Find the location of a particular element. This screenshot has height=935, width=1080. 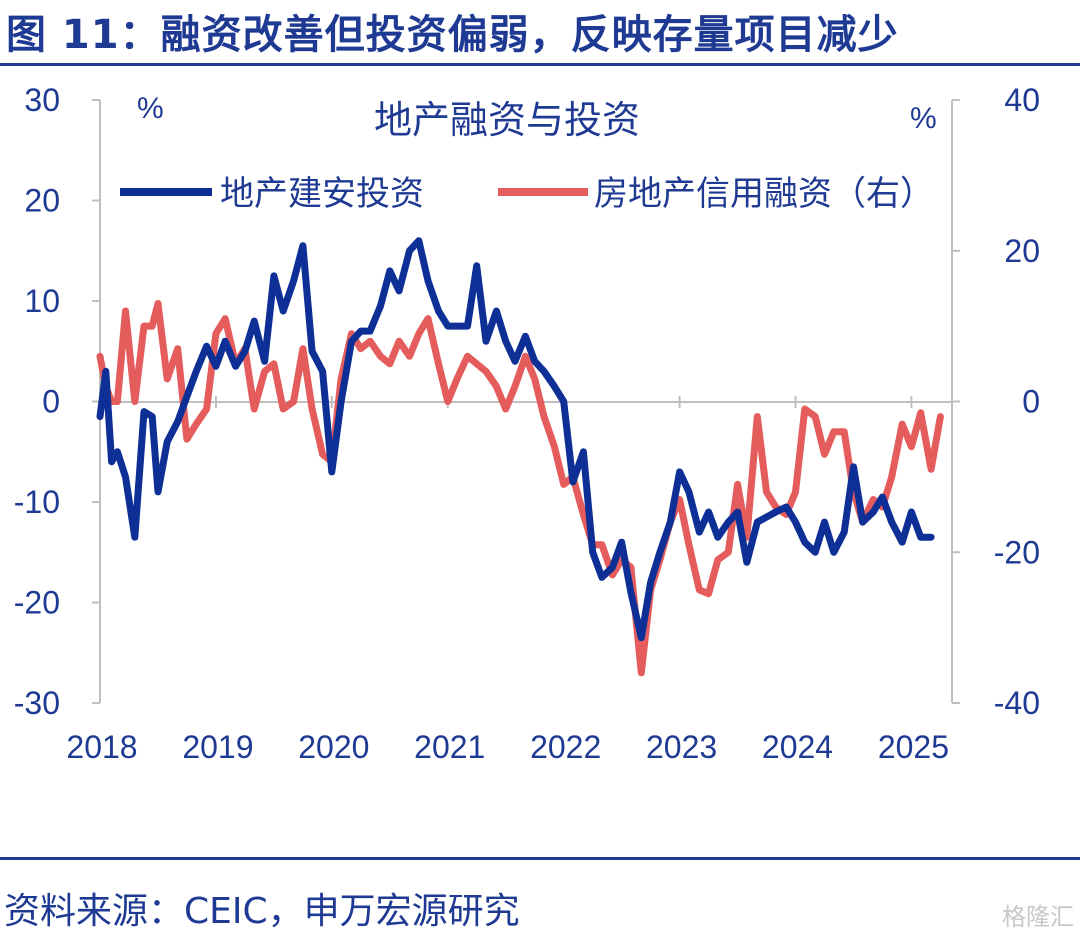

chart-title: 地产融资与投资 is located at coordinates (507, 120).